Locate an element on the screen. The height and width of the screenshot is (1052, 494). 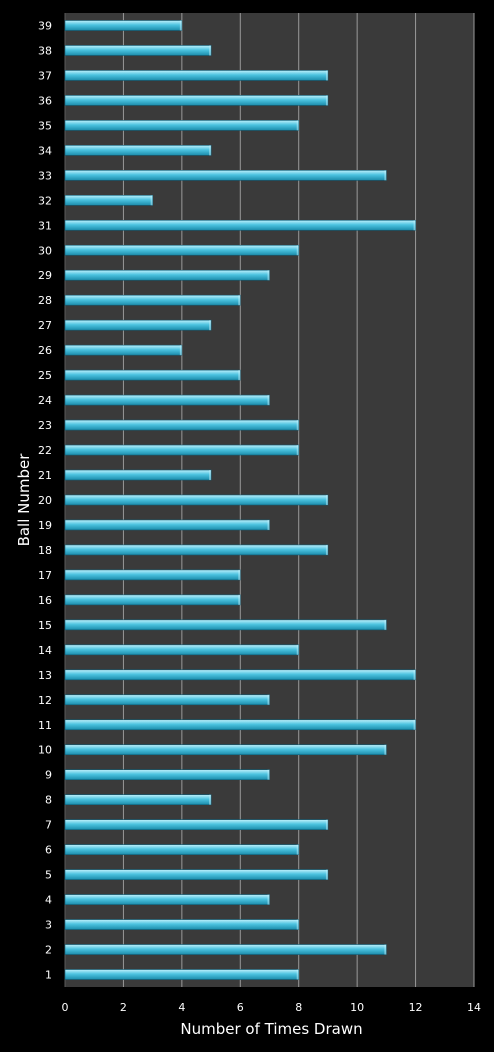
y-tick-label: 6 is located at coordinates (48, 850).